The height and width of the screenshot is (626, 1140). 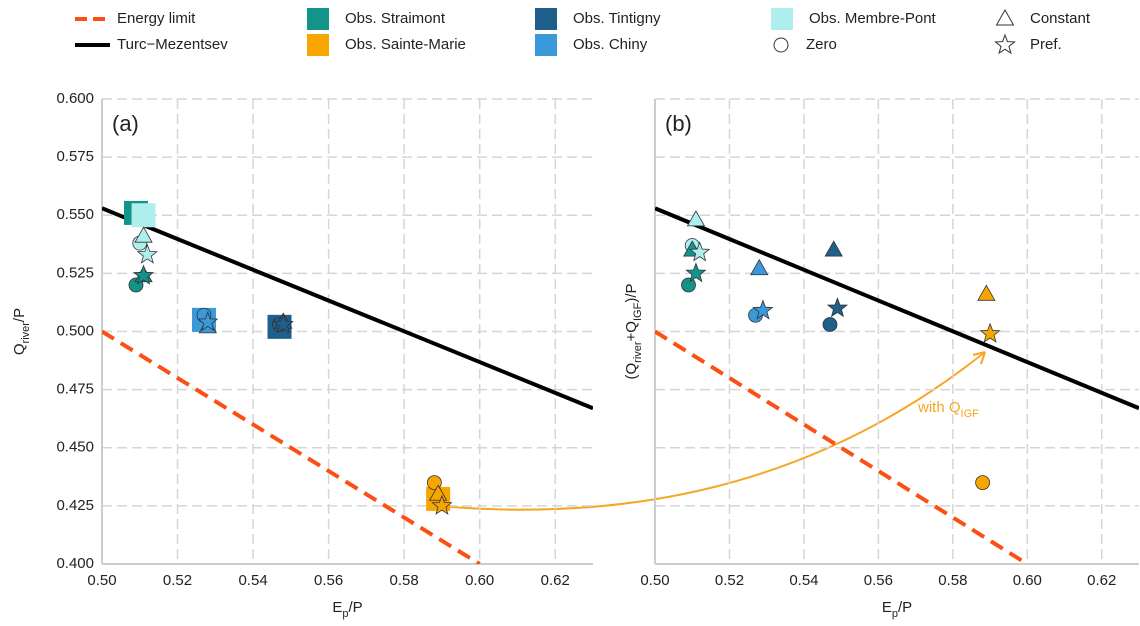 What do you see at coordinates (631, 292) in the screenshot?
I see `y-axis-label-part: )/P` at bounding box center [631, 292].